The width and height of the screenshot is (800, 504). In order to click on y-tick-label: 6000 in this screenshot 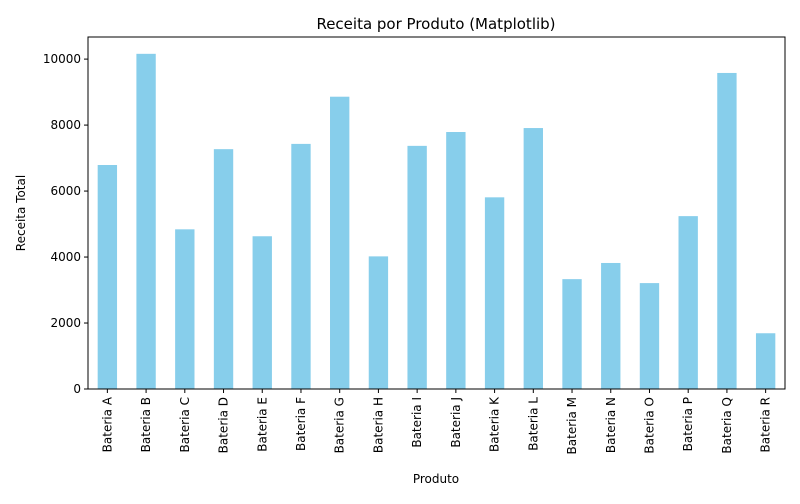, I will do `click(65, 191)`.